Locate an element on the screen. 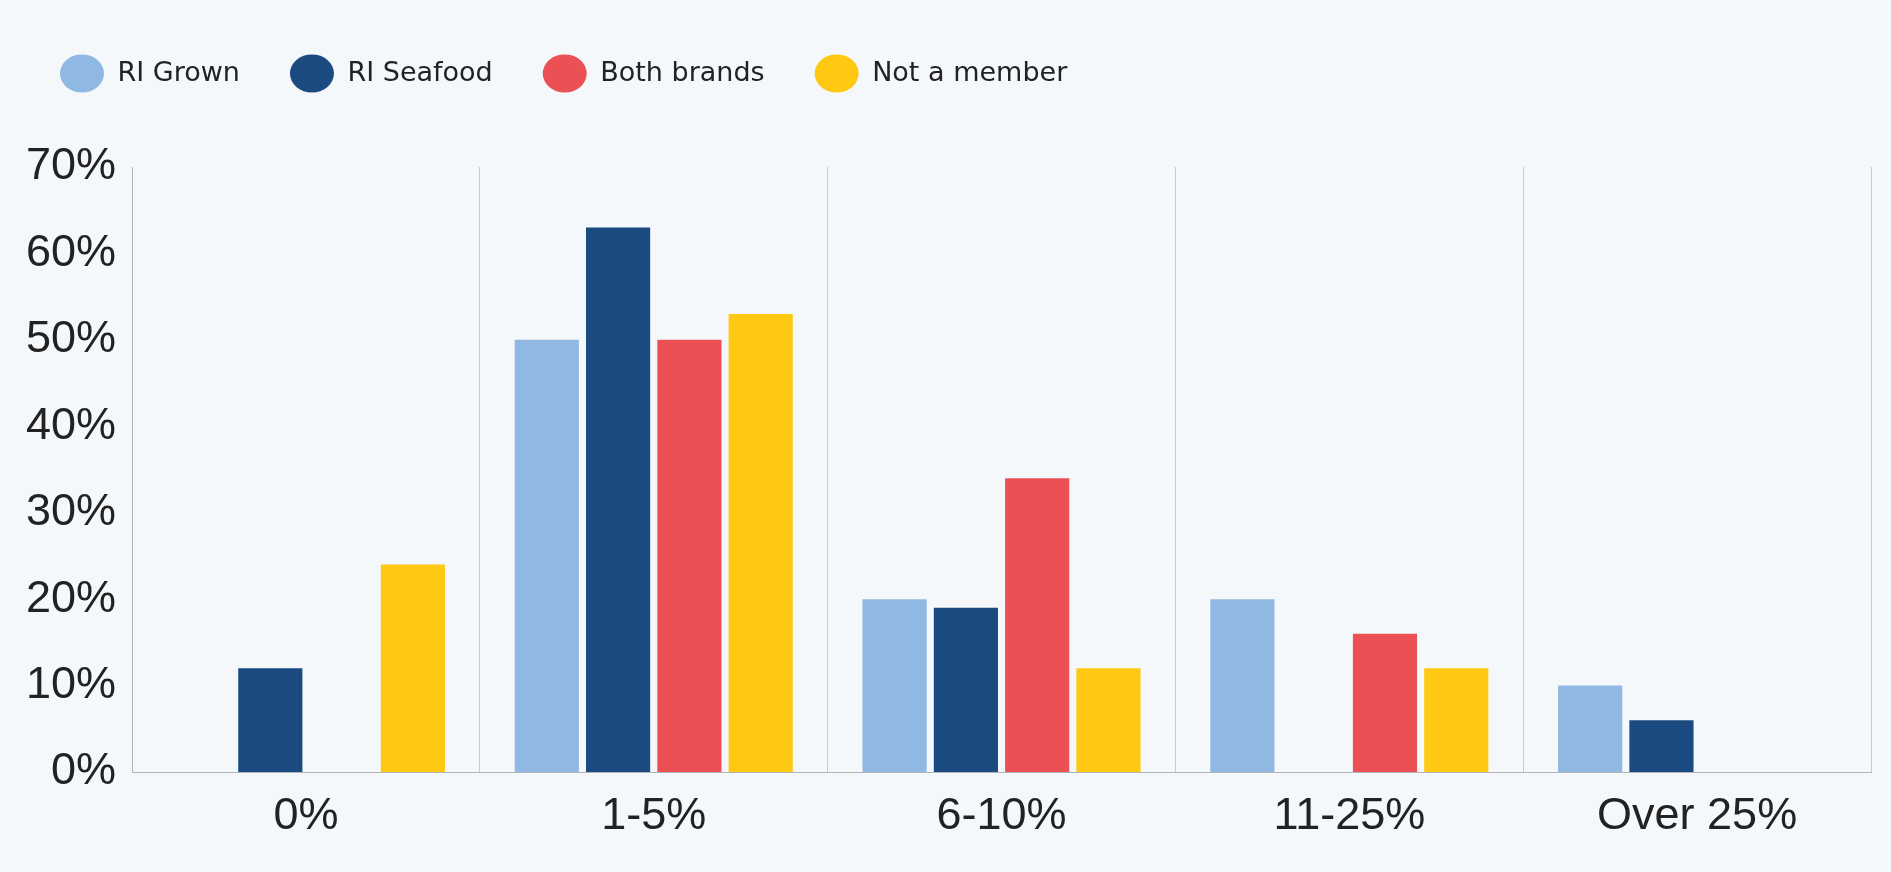 The image size is (1891, 872). y-tick-label: 10% is located at coordinates (71, 682).